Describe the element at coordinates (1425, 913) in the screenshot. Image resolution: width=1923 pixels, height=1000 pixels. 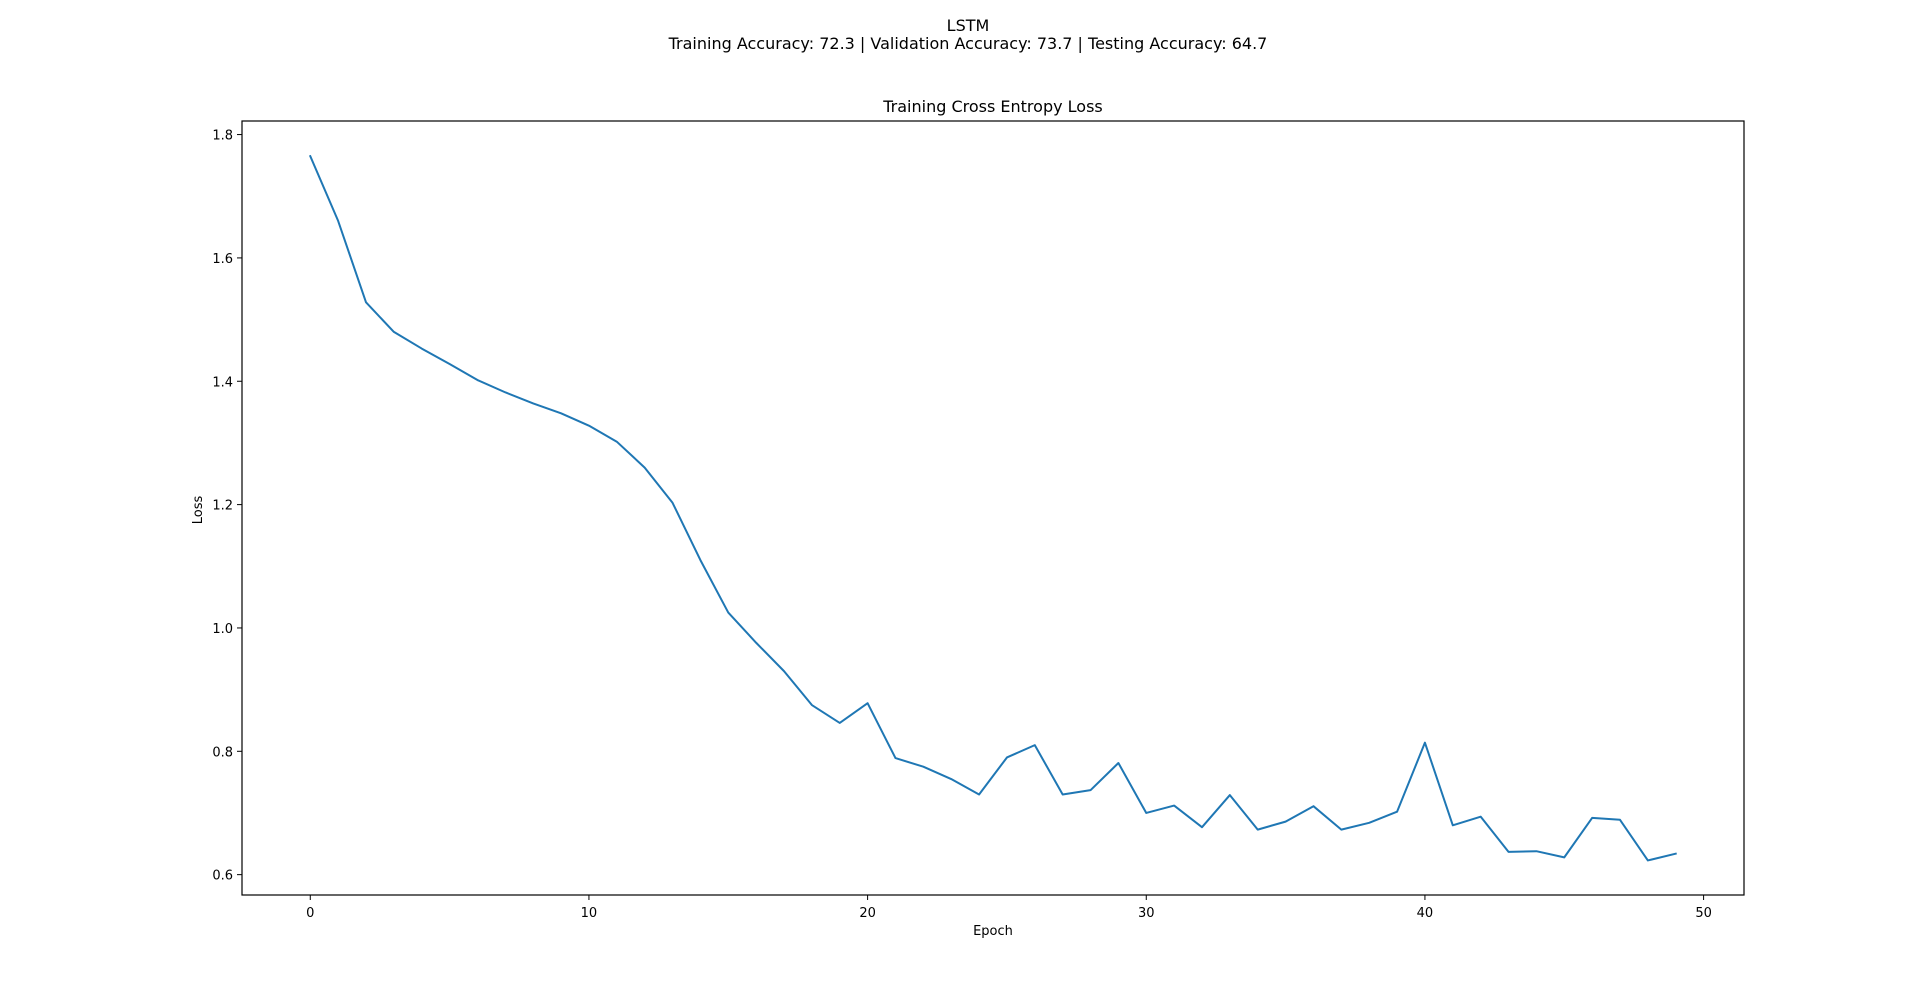
I see `x-tick-label: 40` at that location.